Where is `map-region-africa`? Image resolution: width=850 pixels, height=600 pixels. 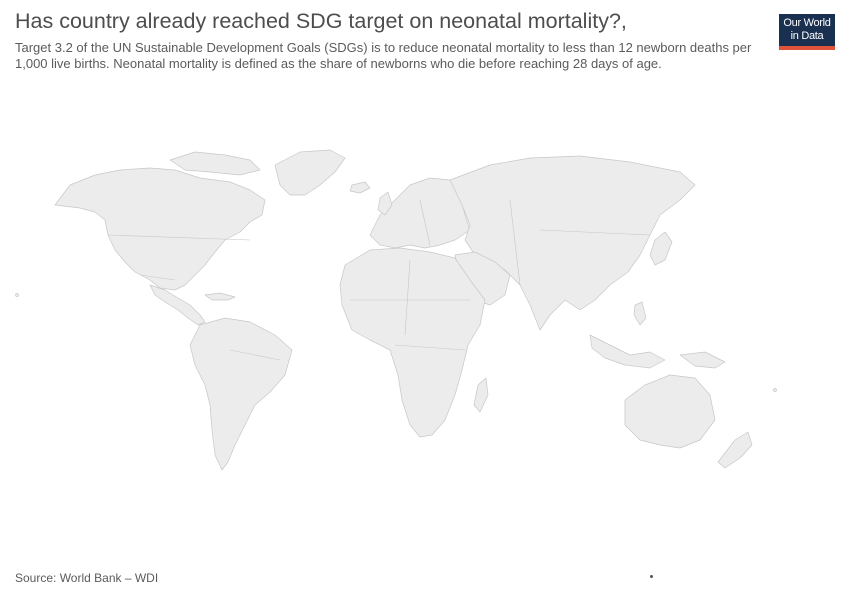
map-region-africa is located at coordinates (412, 342).